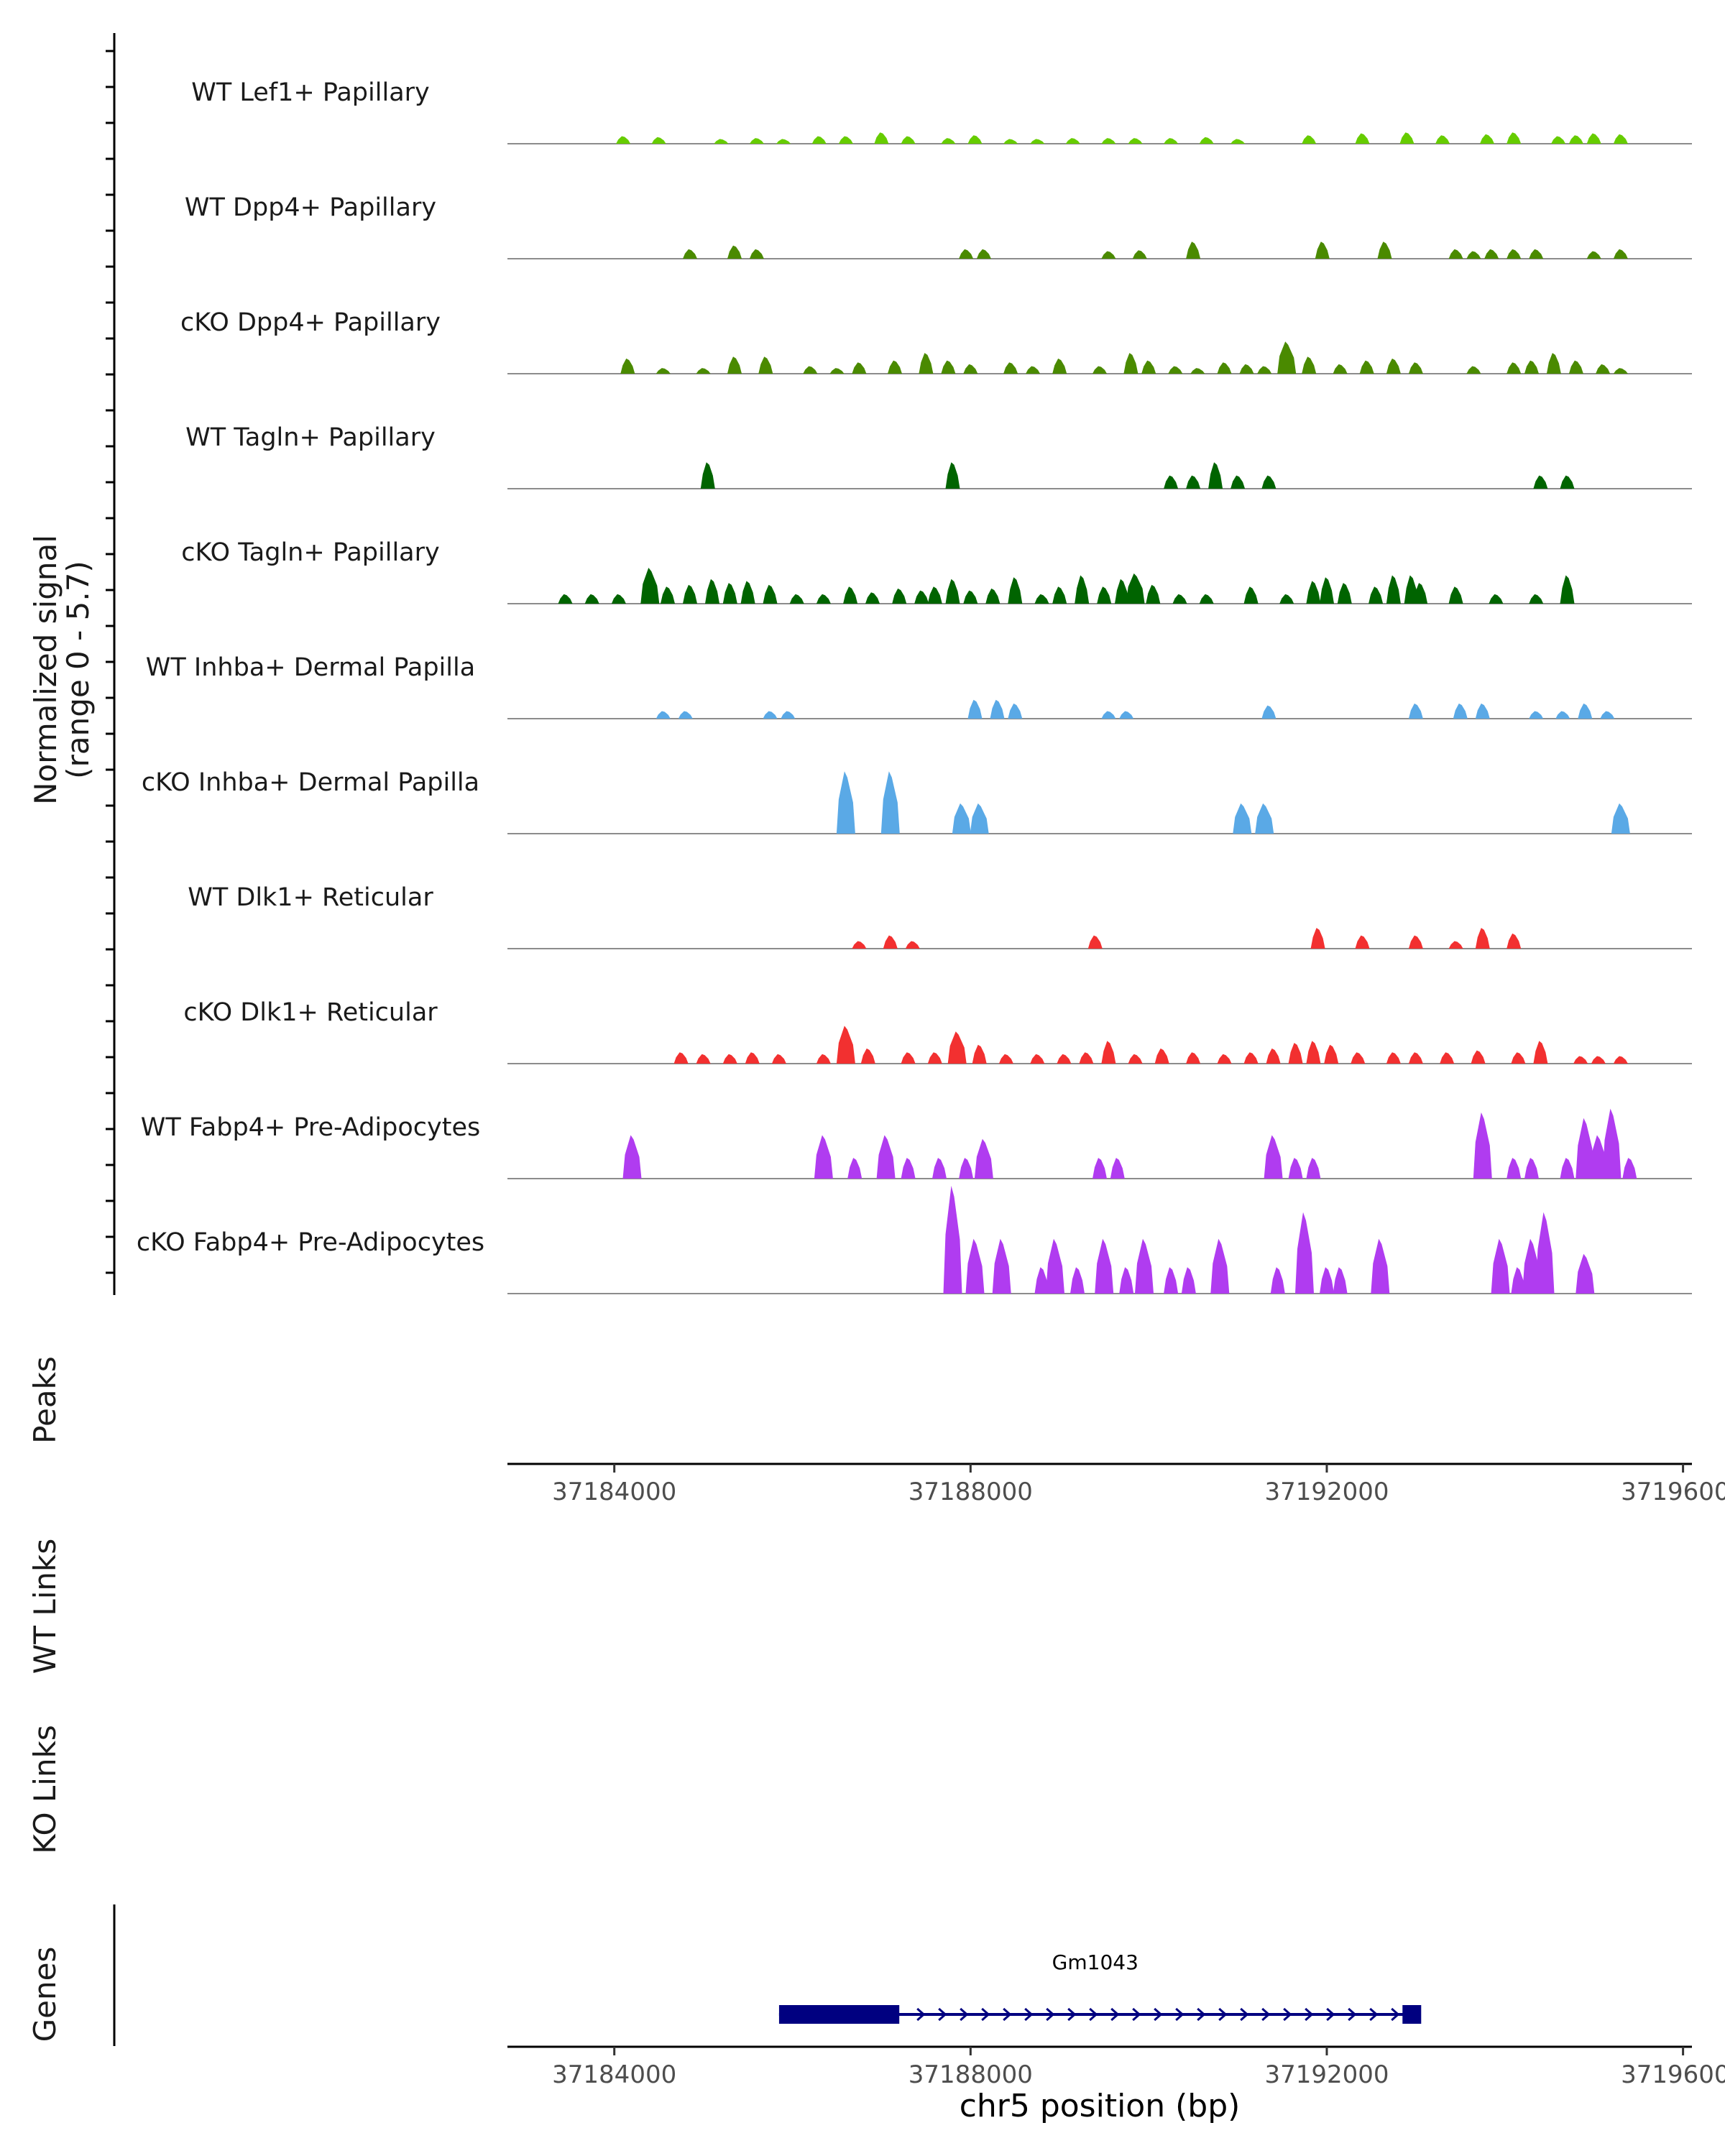  I want to click on track: cKO Inhba+ Dermal Papilla, so click(917, 801).